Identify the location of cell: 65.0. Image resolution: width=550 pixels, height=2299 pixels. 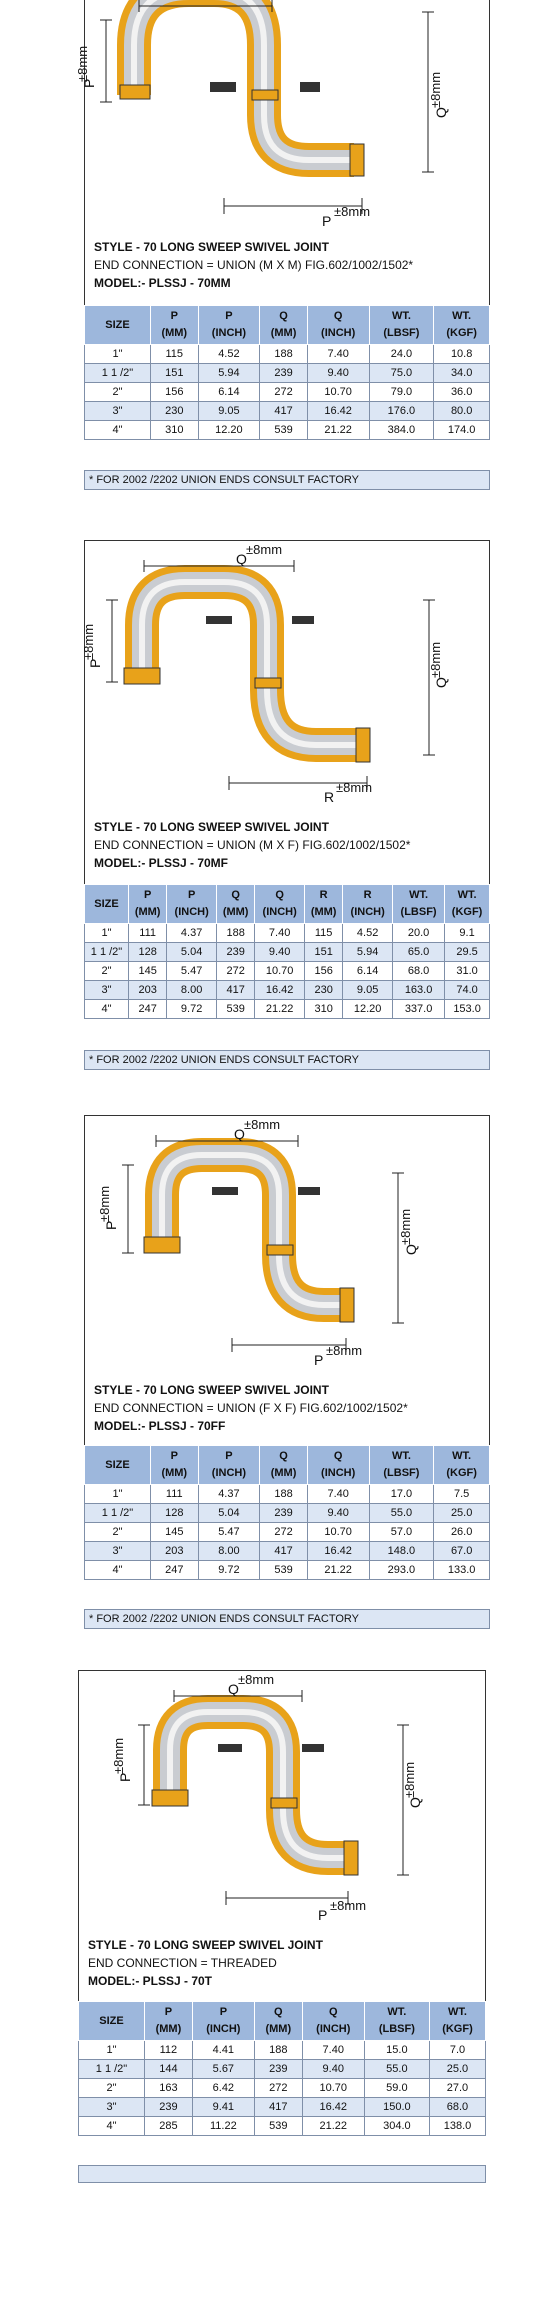
(418, 952).